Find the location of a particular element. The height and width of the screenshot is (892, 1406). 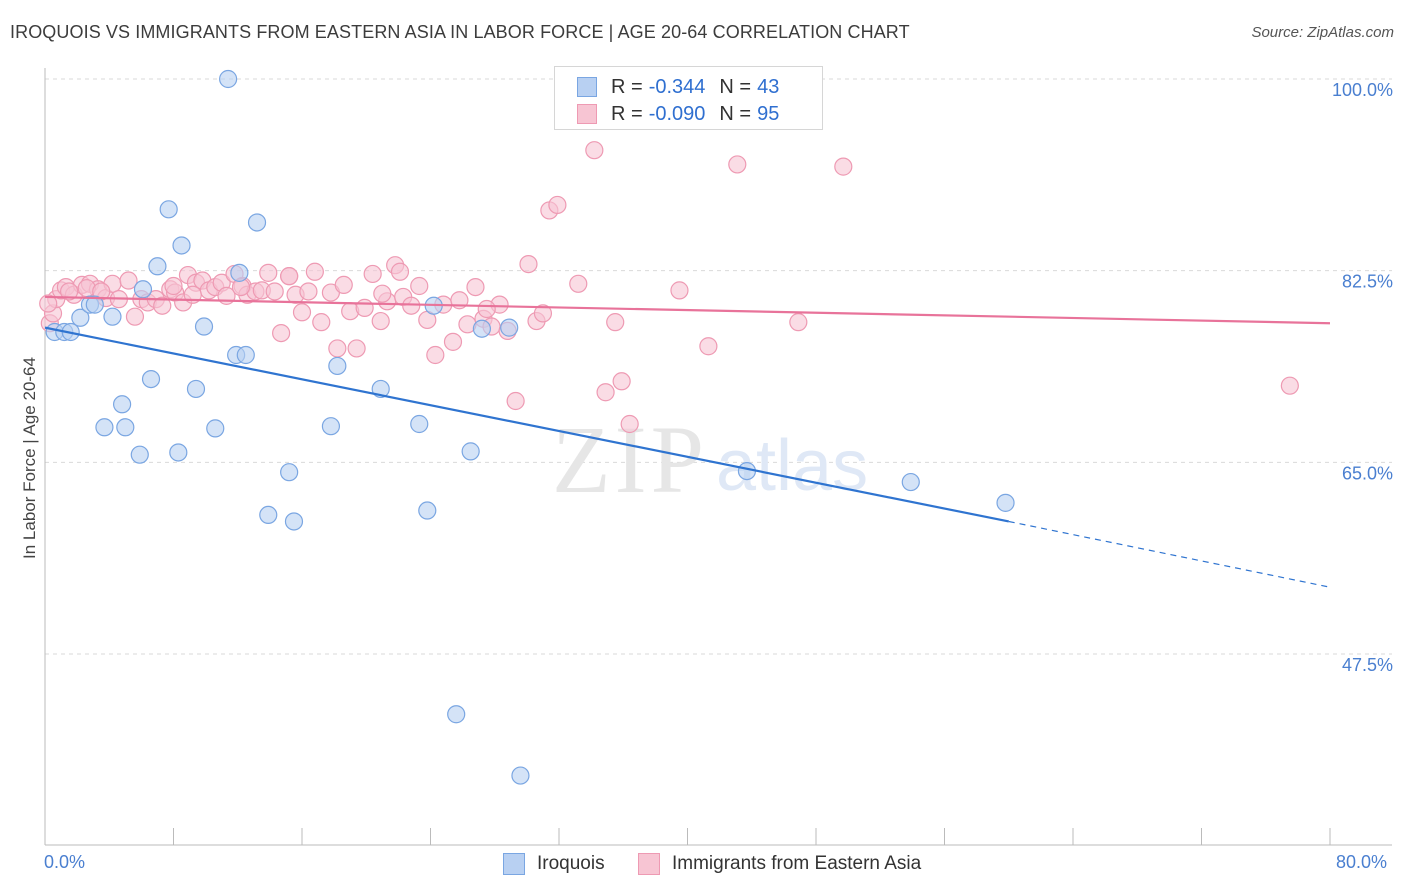

legend-r-value: -0.344 is located at coordinates (677, 86).